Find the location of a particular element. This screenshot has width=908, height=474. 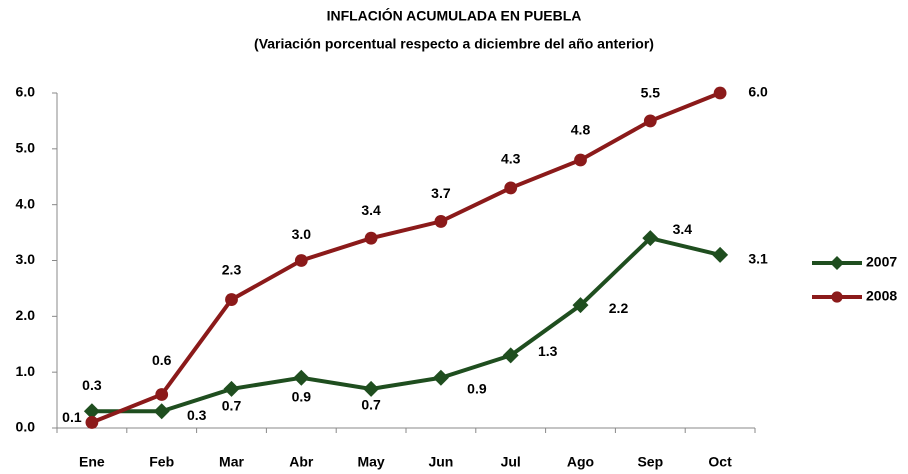

x-tick-label: Ago is located at coordinates (580, 462).